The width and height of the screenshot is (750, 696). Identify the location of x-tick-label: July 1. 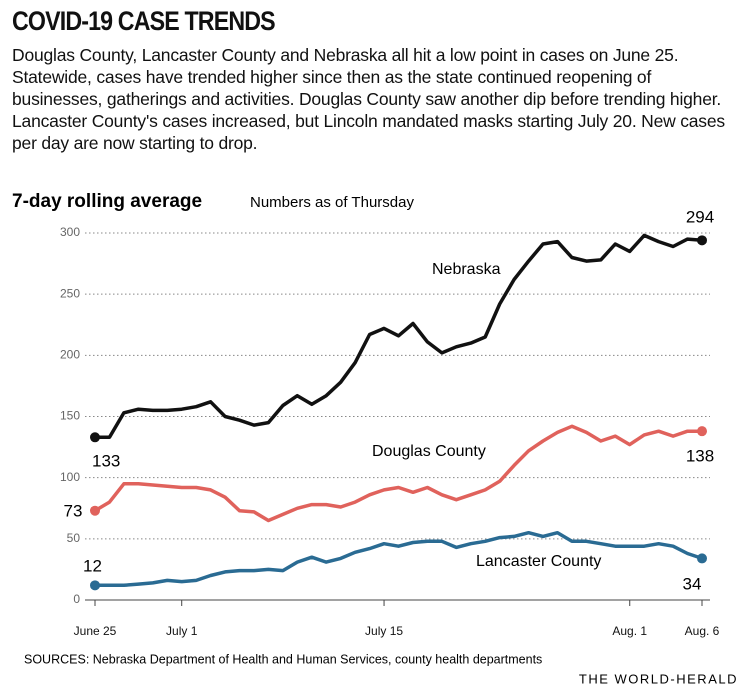
(182, 631).